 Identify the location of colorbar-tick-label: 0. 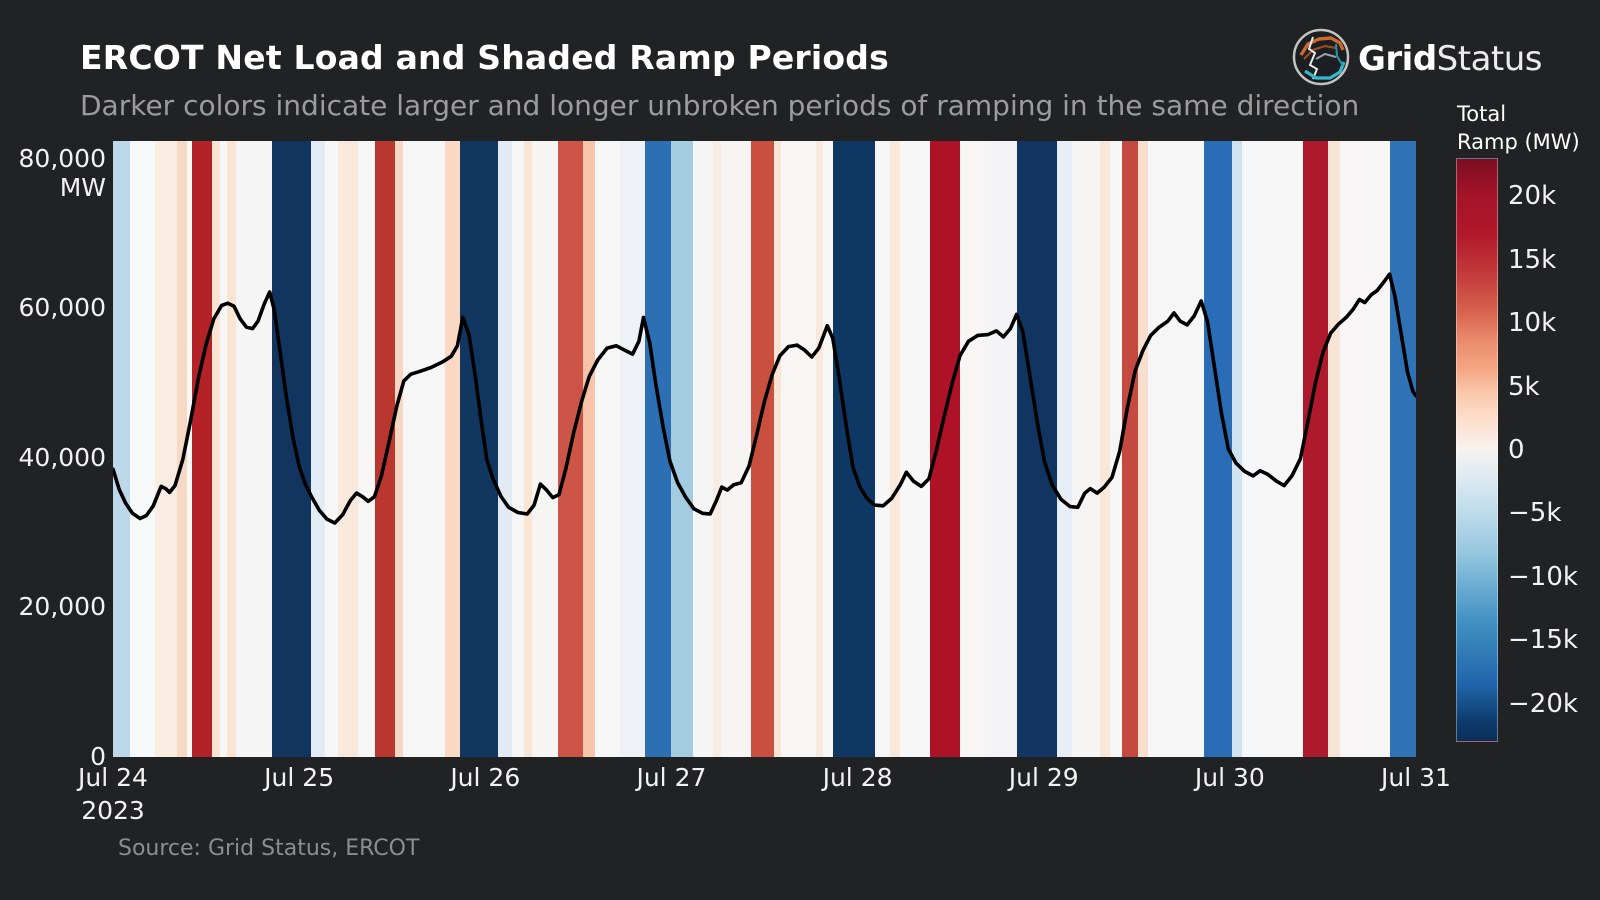
(1516, 450).